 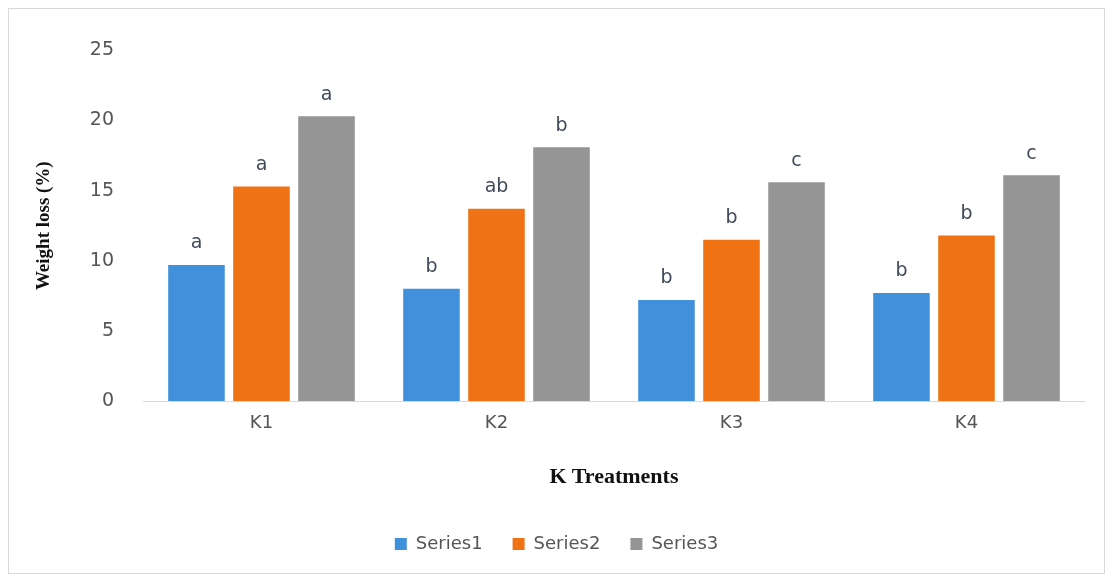 I want to click on legend-label: Series3, so click(x=685, y=542).